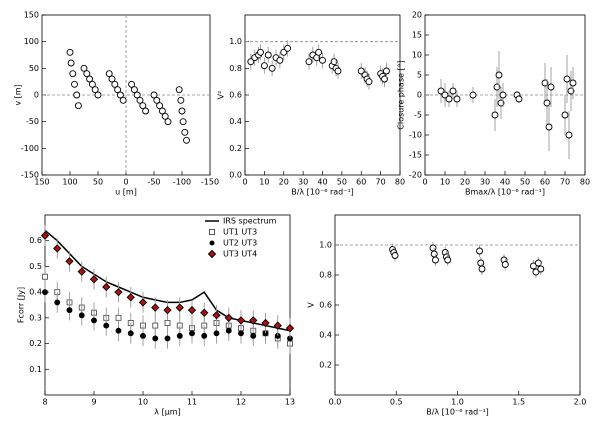 The width and height of the screenshot is (600, 430). What do you see at coordinates (419, 75) in the screenshot?
I see `y-tick-label: 5` at bounding box center [419, 75].